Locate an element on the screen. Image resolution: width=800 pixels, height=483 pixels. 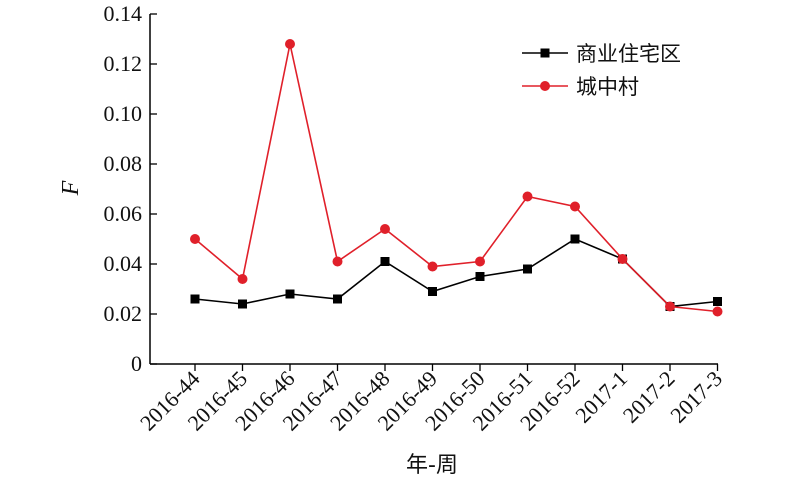
y-tick-label: 0.02 is located at coordinates (123, 313).